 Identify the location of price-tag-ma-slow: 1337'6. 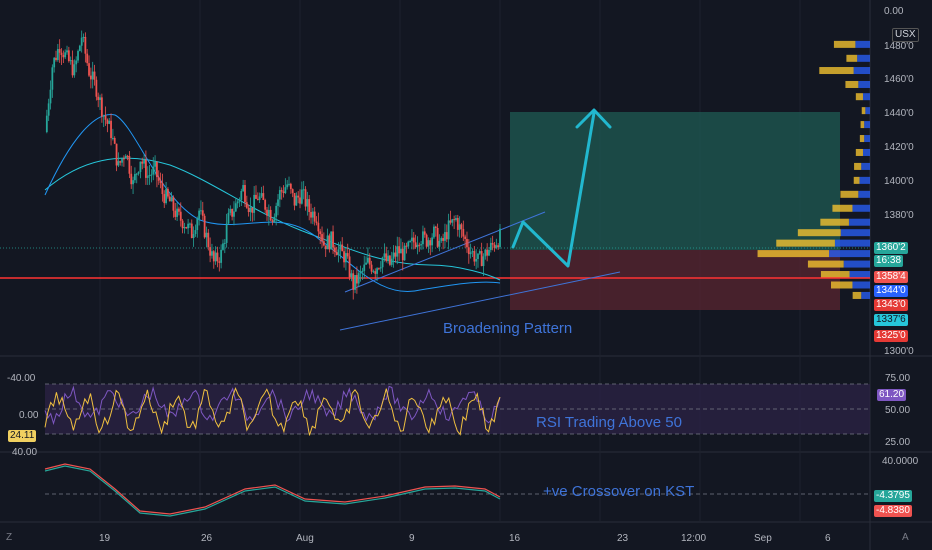
(891, 320).